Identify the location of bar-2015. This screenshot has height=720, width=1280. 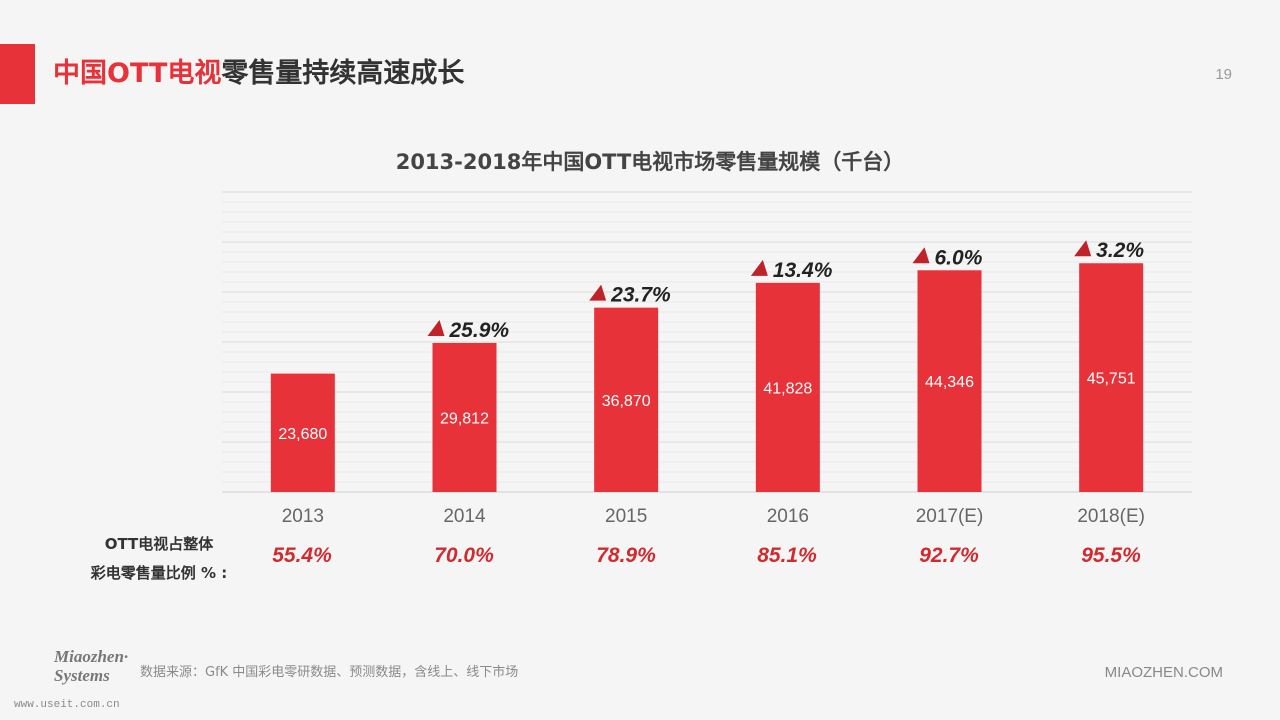
(626, 399).